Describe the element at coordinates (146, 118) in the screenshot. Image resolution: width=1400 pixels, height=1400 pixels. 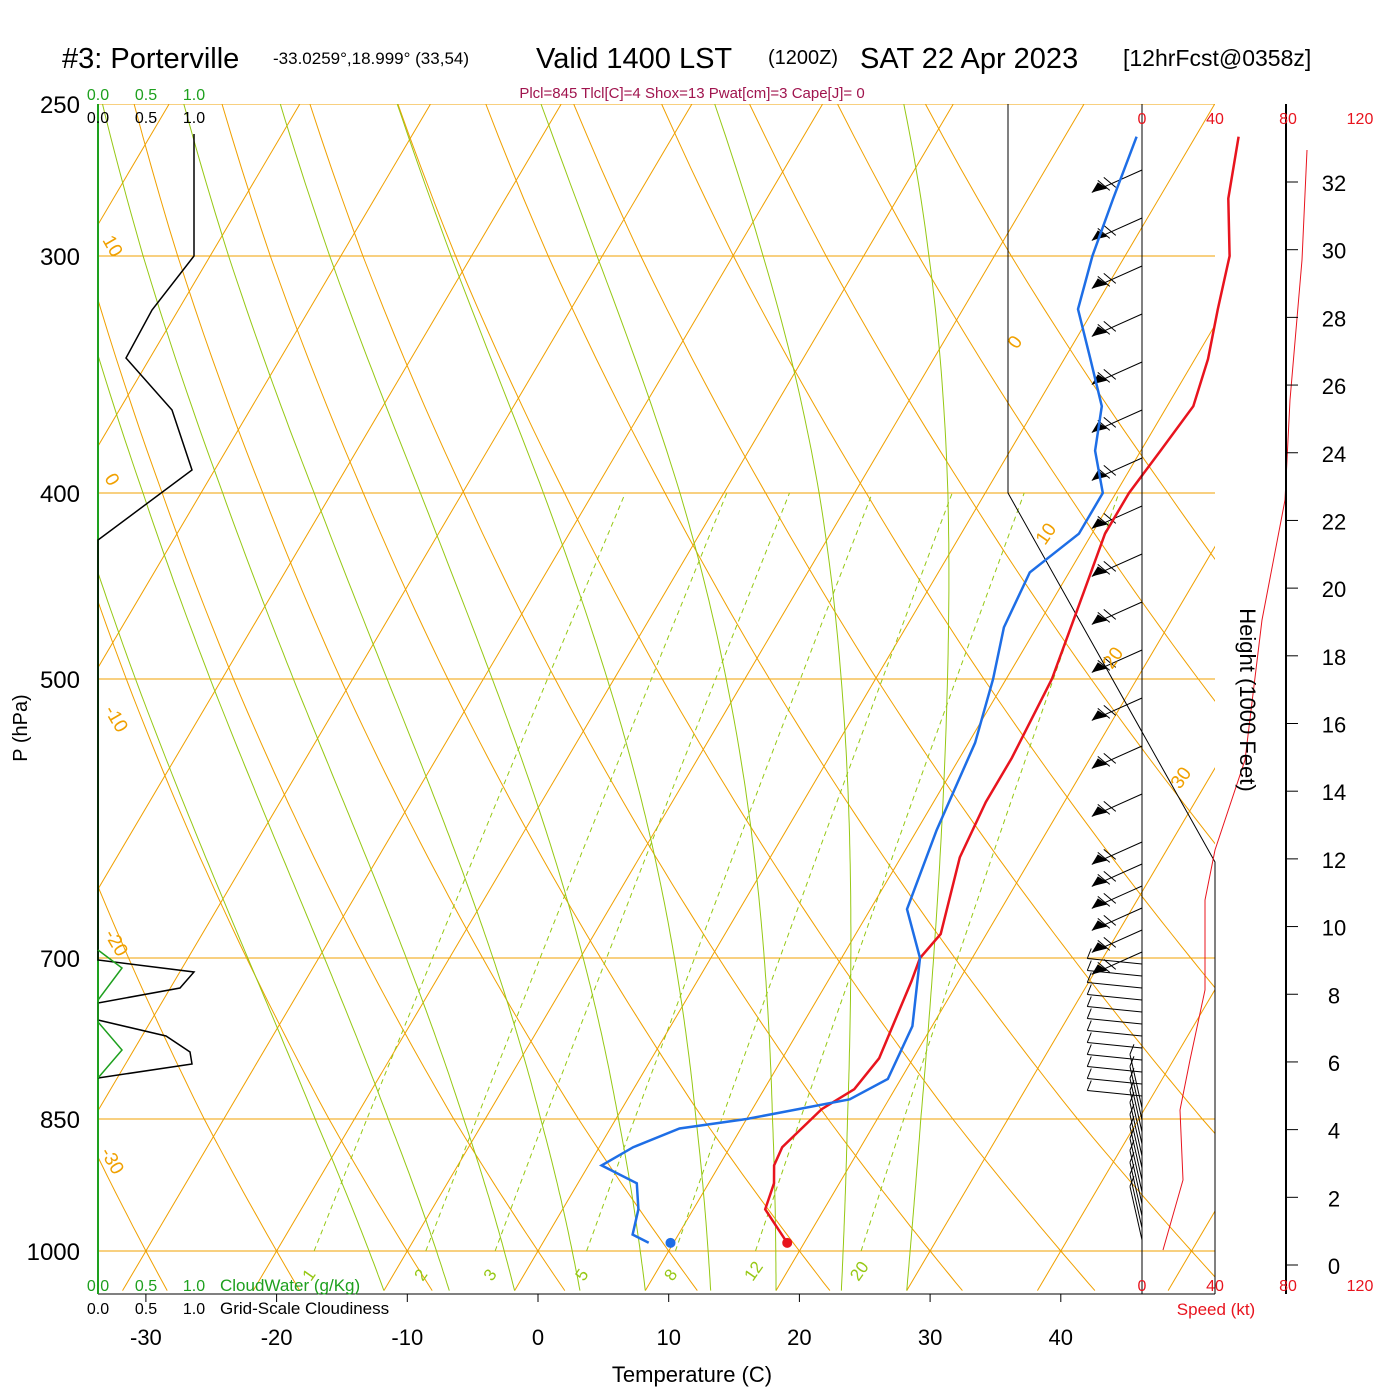
I see `cloudiness-tick-top: 0.5` at that location.